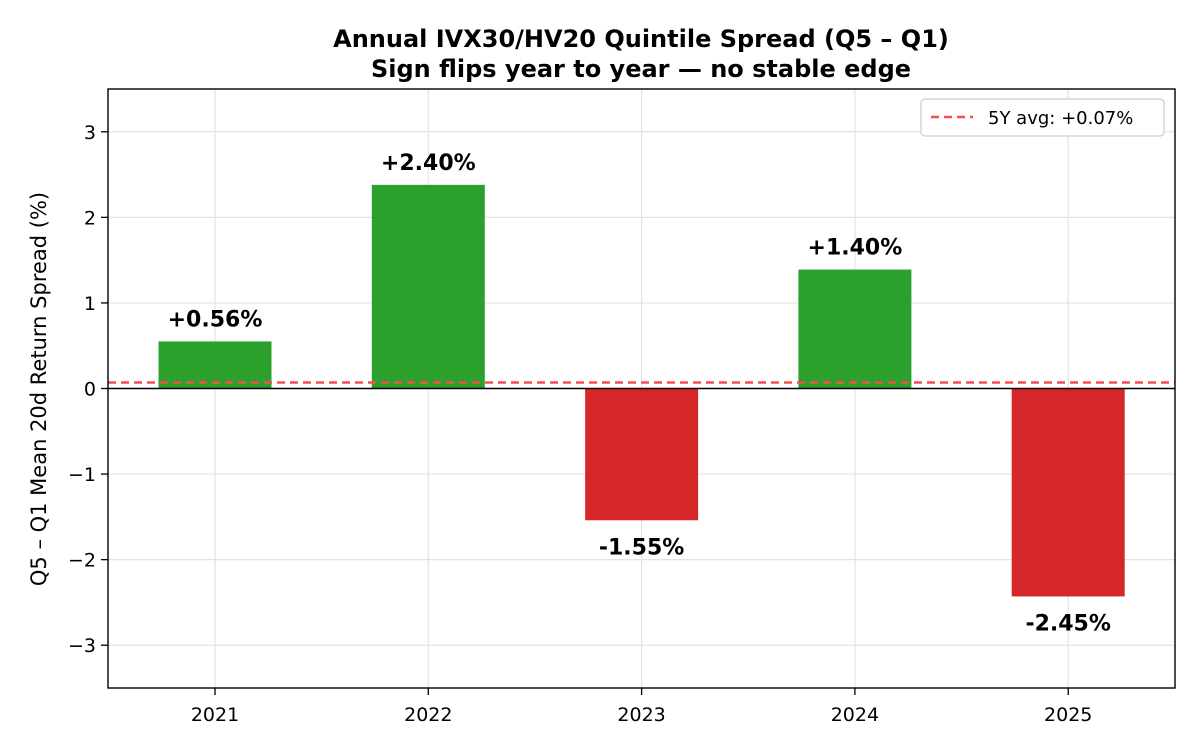 The image size is (1200, 750). I want to click on legend: 5Y avg: +0.07%, so click(1042, 117).